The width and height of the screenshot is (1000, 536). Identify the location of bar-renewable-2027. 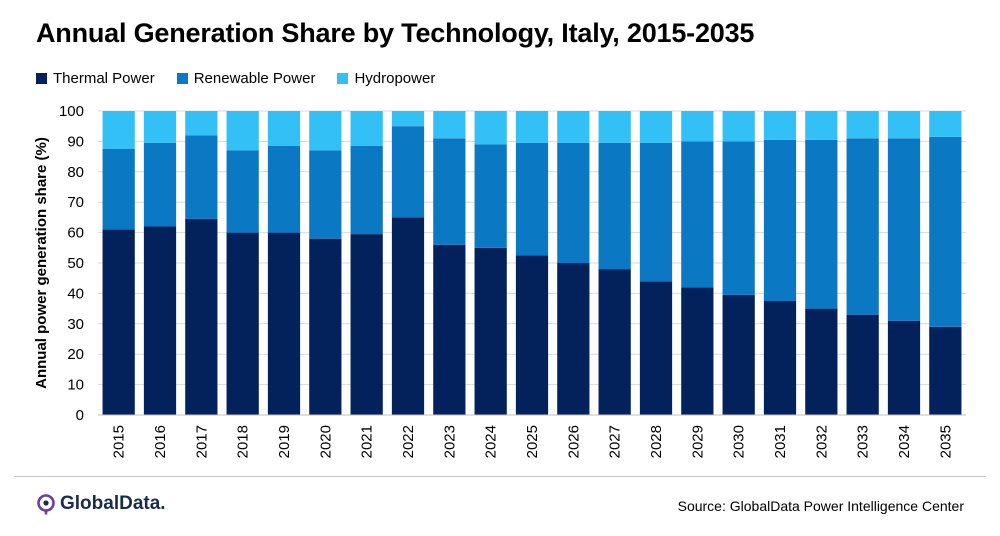
(614, 206).